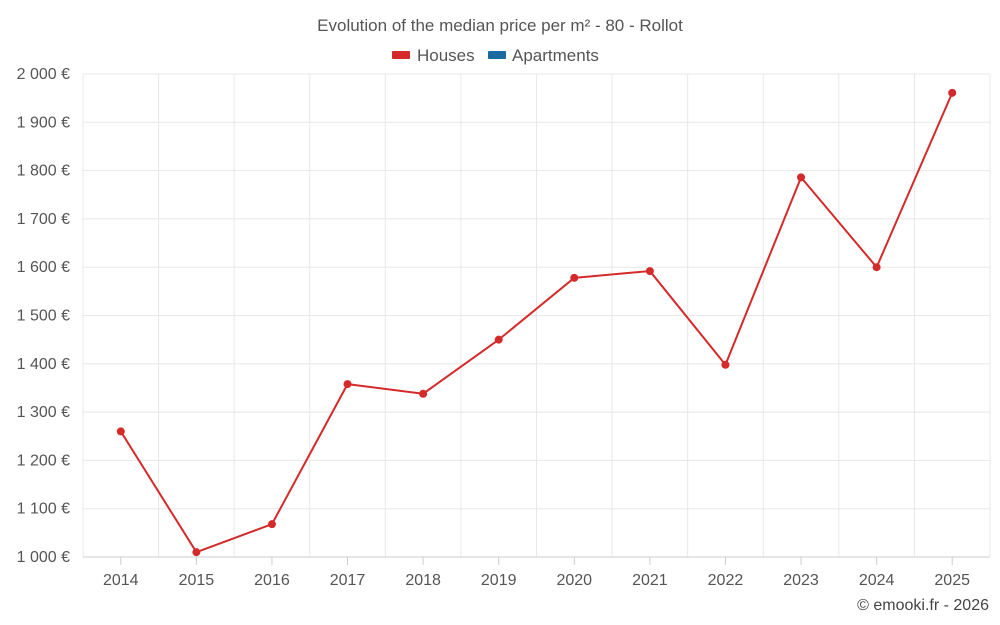  What do you see at coordinates (423, 580) in the screenshot?
I see `x-tick-label: 2018` at bounding box center [423, 580].